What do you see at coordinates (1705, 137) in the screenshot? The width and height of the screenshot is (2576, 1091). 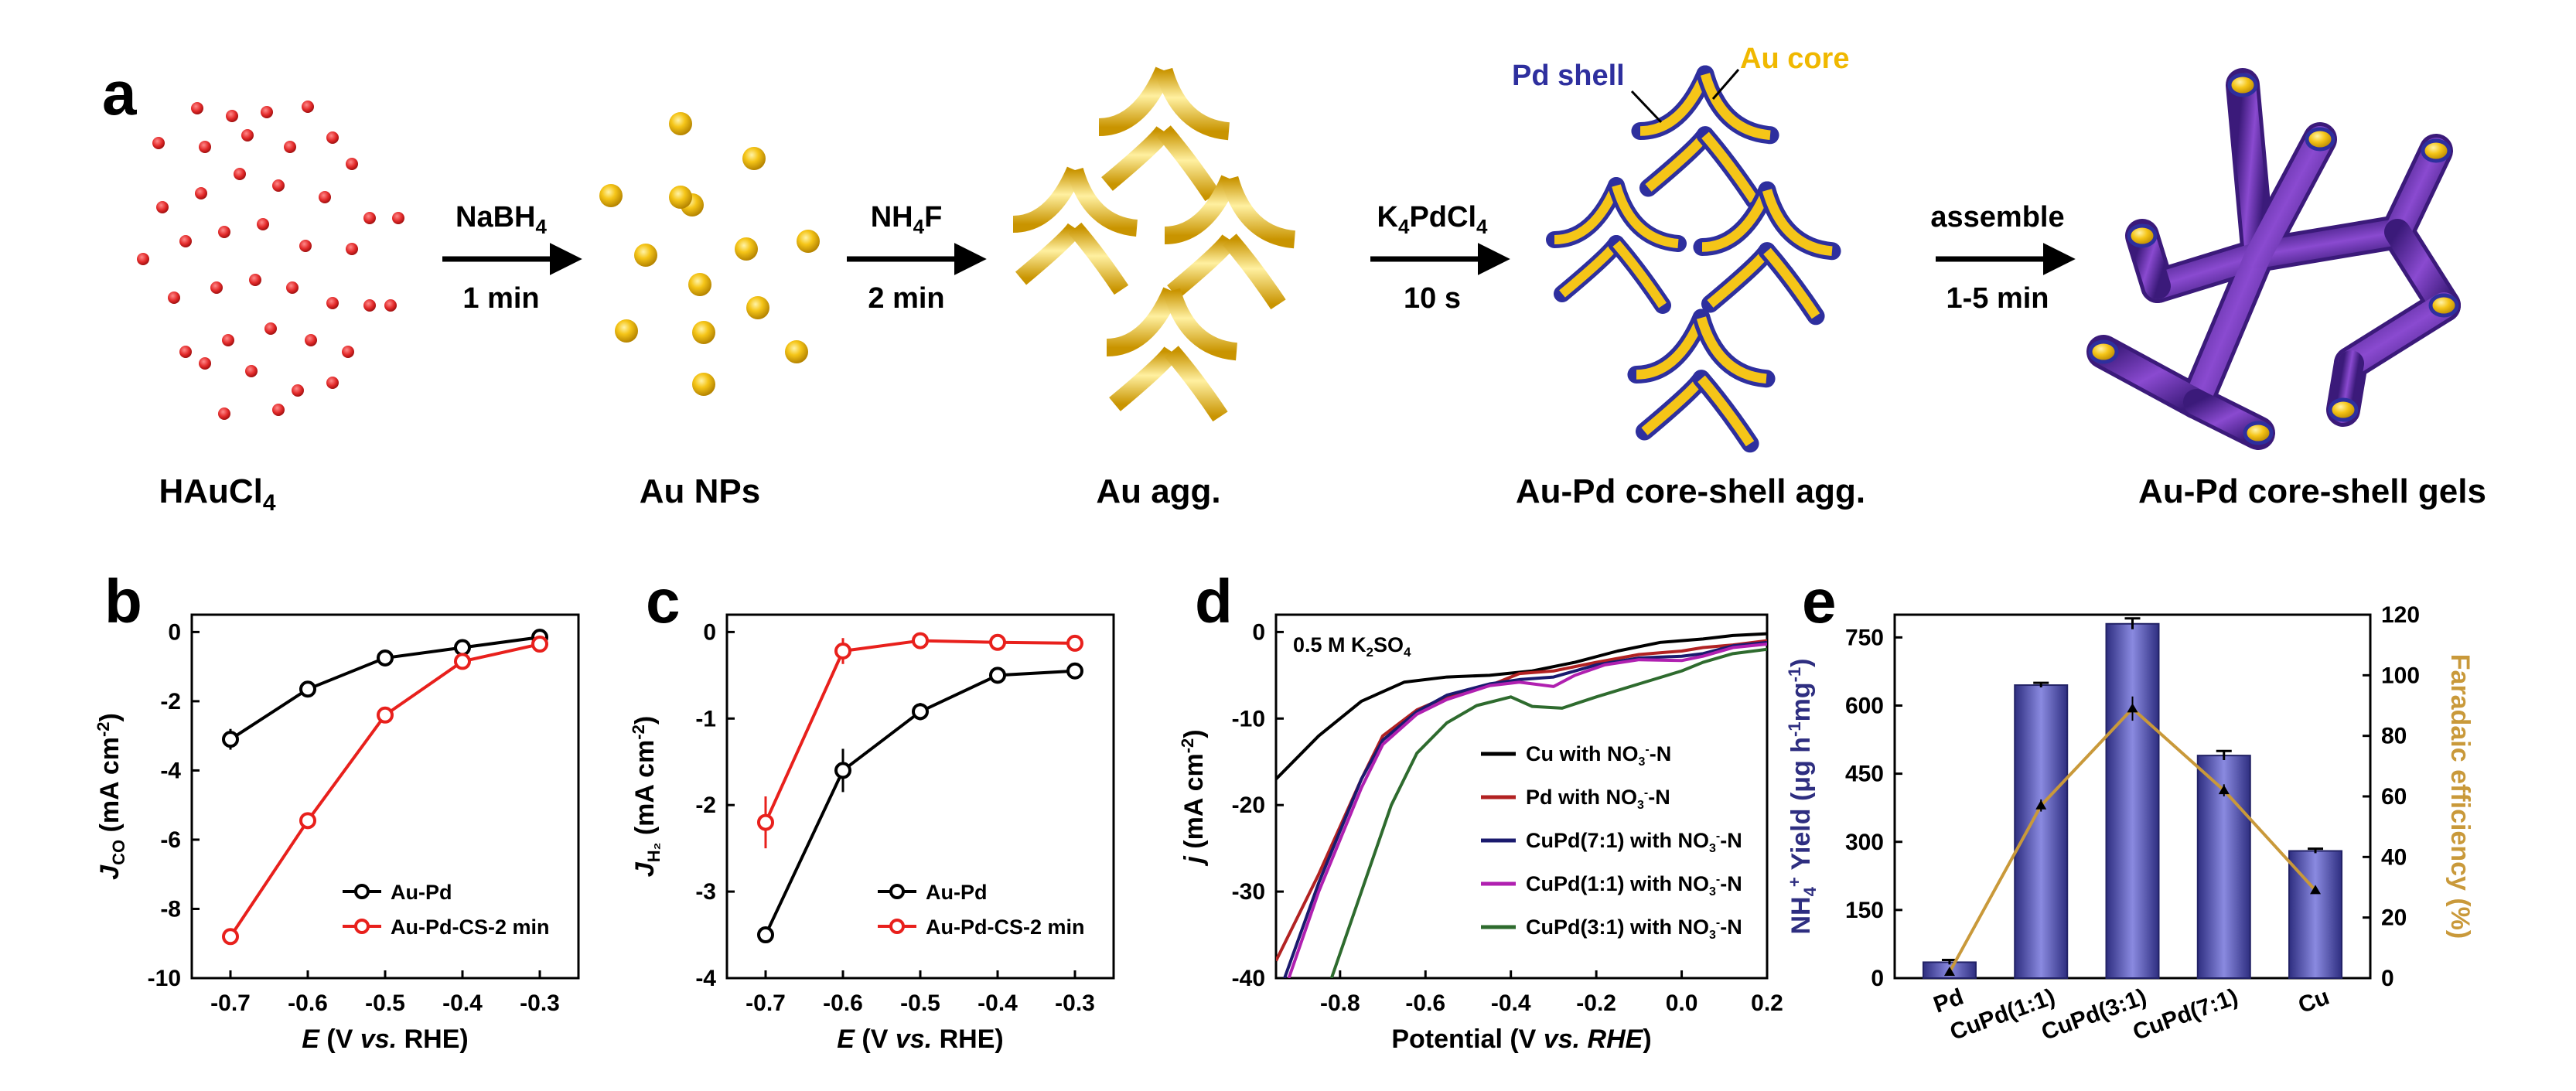 I see `core-shell-aggregate` at bounding box center [1705, 137].